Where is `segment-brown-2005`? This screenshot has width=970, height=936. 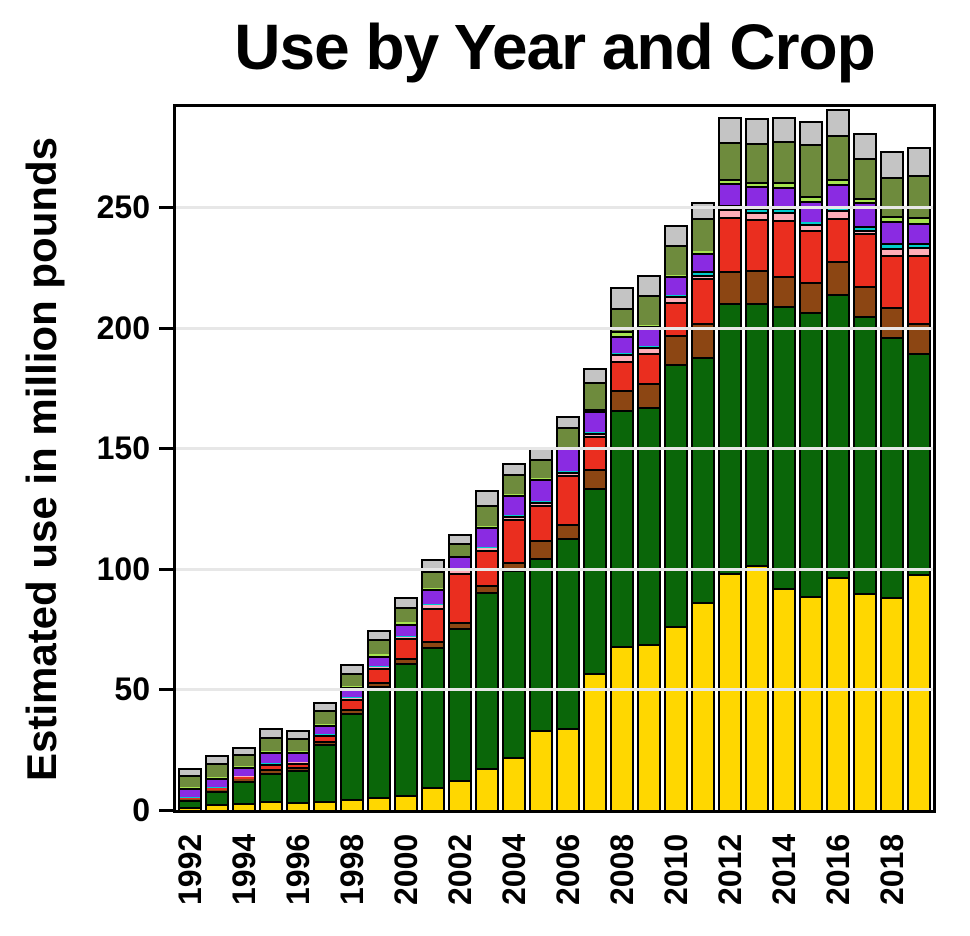 segment-brown-2005 is located at coordinates (540, 549).